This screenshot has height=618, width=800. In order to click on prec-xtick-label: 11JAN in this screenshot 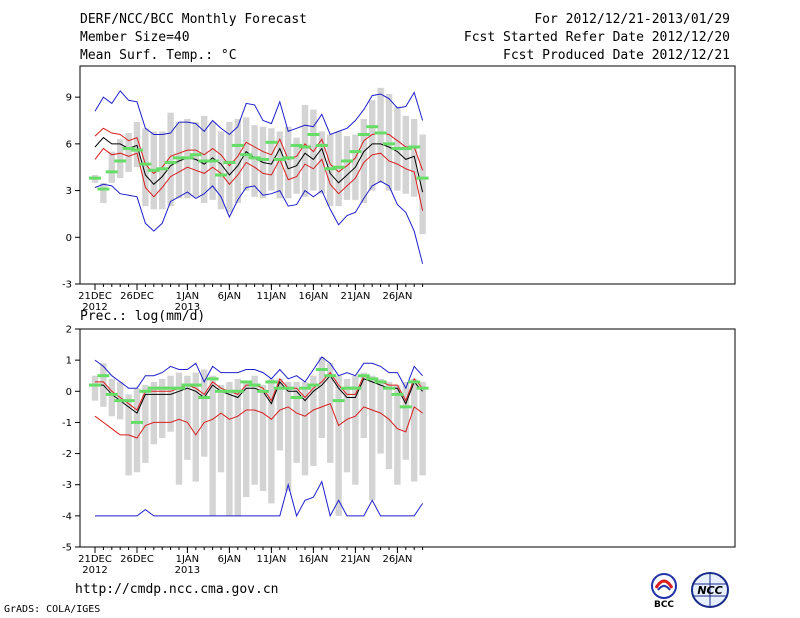, I will do `click(271, 559)`.